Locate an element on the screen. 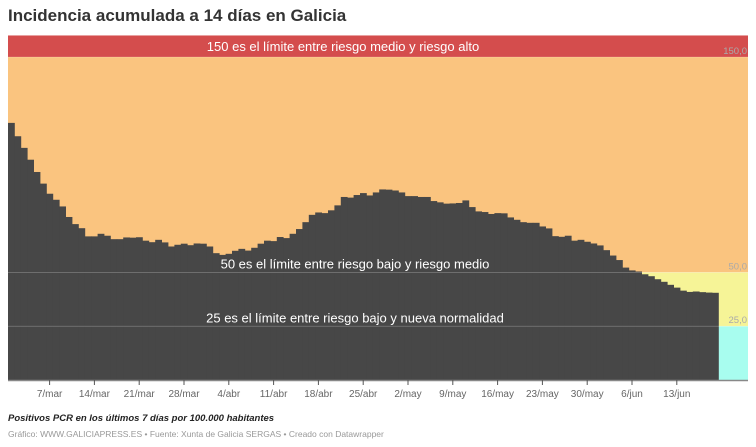 This screenshot has height=447, width=756. y-tick-label: 50,0 is located at coordinates (738, 266).